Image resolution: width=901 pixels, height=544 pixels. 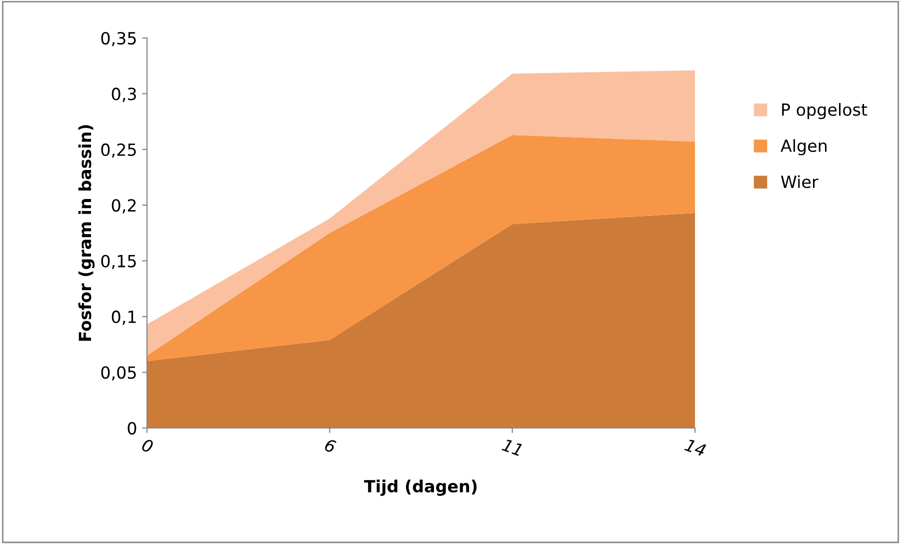 What do you see at coordinates (799, 181) in the screenshot?
I see `legend-label: Wier` at bounding box center [799, 181].